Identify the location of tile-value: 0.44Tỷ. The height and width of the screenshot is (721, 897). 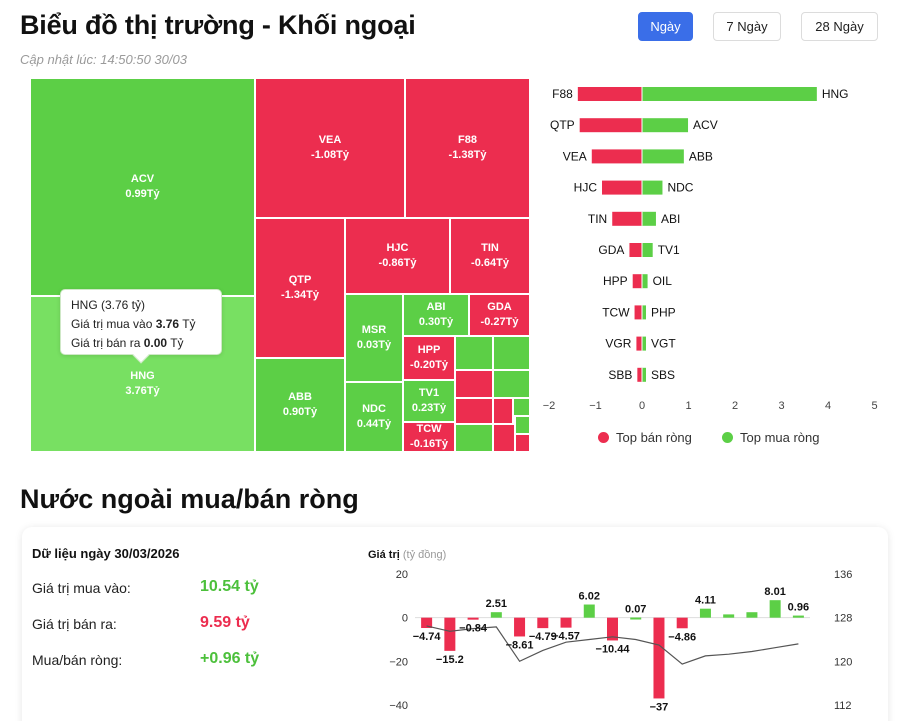
(374, 424).